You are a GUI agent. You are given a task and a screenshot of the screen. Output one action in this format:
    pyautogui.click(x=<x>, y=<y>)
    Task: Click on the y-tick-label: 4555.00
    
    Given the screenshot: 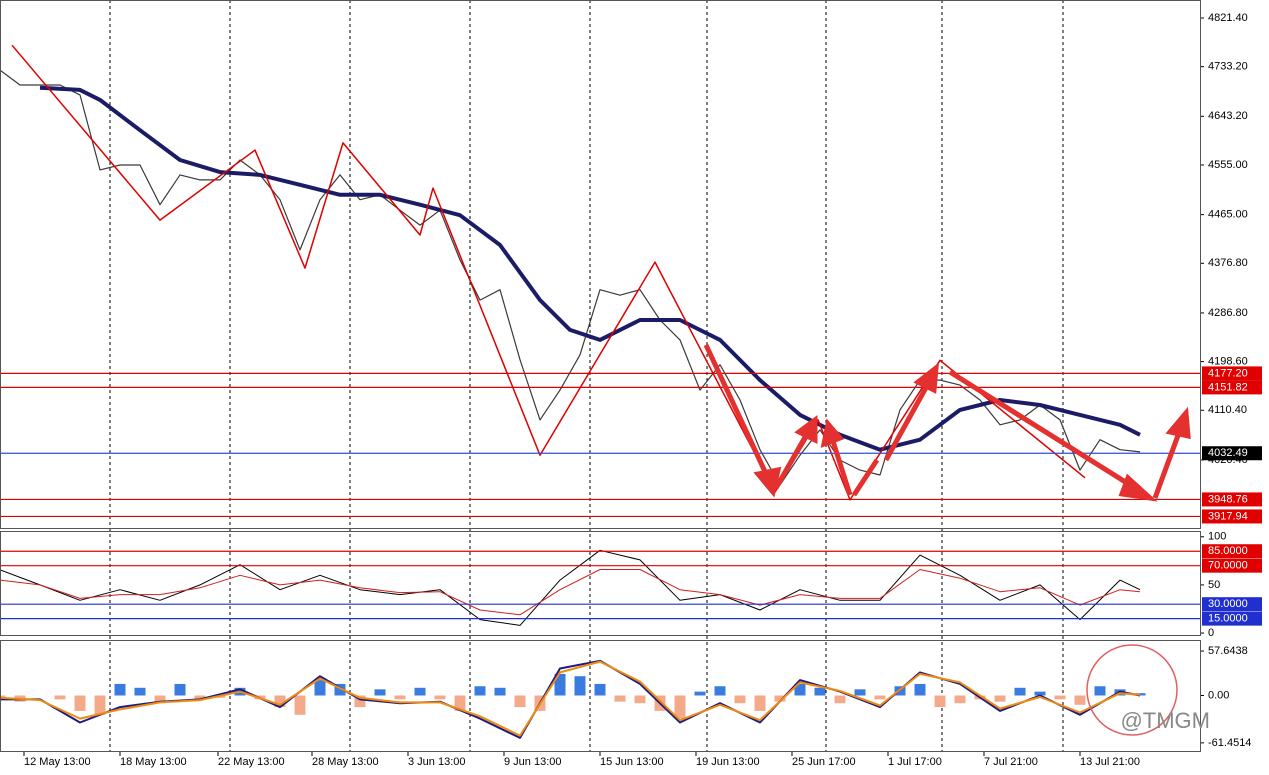 What is the action you would take?
    pyautogui.click(x=1228, y=165)
    